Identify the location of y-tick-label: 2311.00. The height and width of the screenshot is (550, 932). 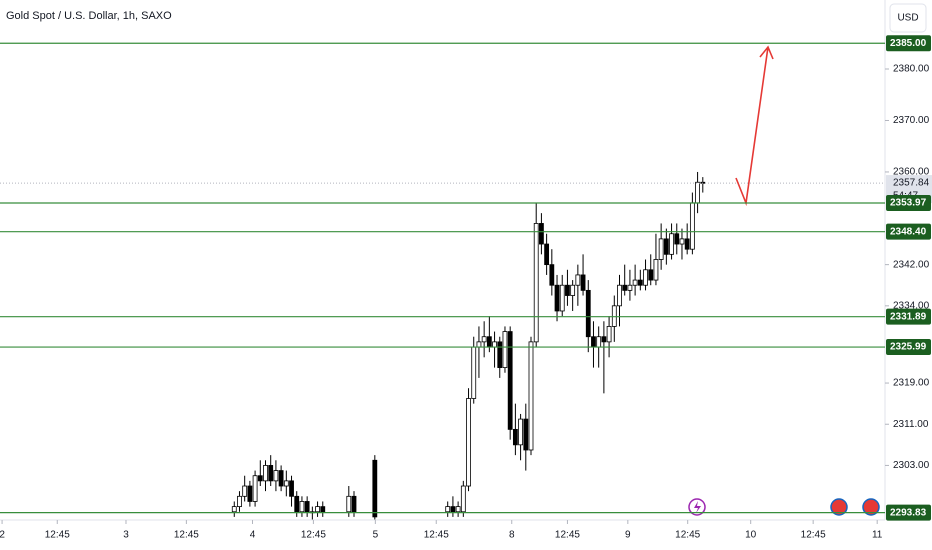
(911, 424).